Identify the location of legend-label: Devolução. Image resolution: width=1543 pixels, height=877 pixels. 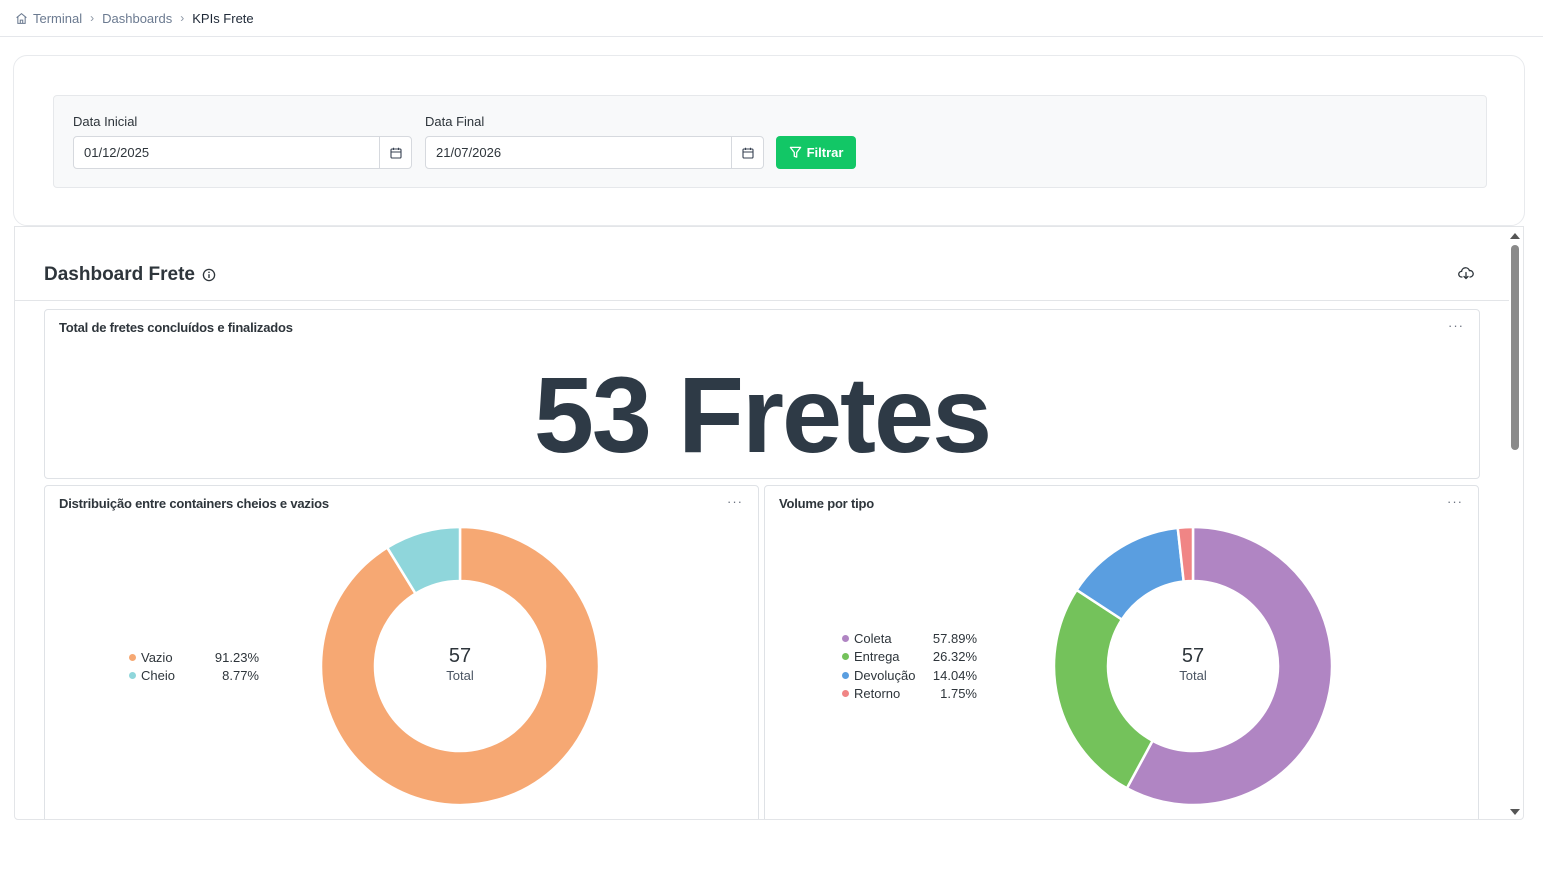
(885, 675).